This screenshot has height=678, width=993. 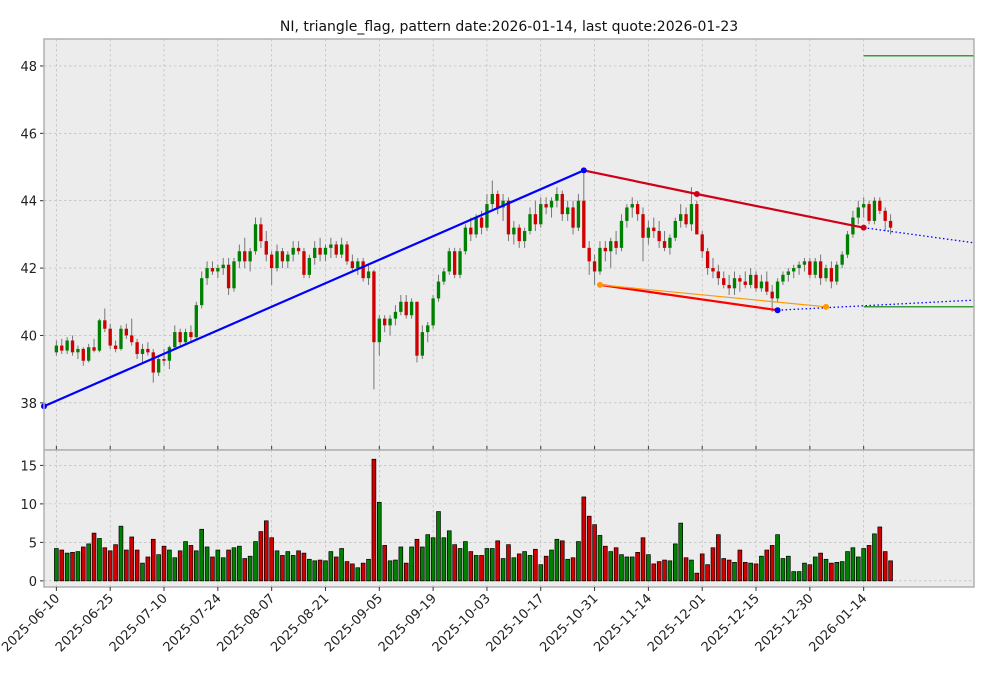 I want to click on price-ytick-label: 38, so click(x=28, y=404).